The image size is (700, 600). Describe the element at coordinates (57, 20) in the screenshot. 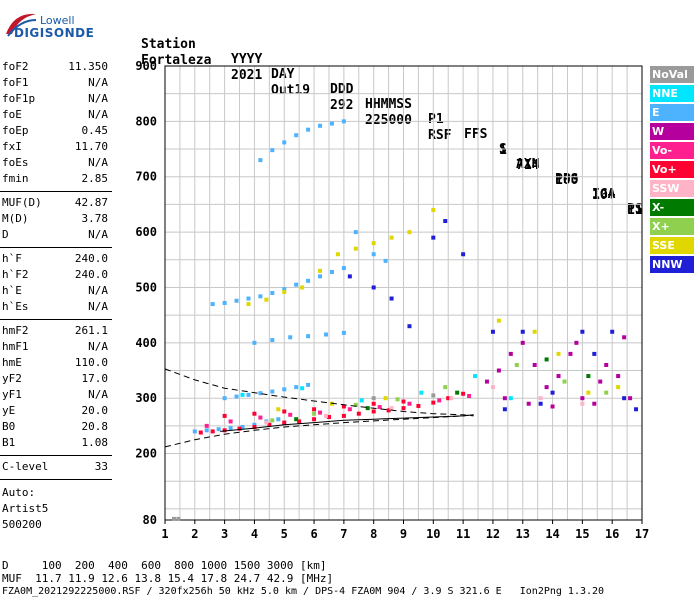

I see `logo-line-lowell: Lowell` at that location.